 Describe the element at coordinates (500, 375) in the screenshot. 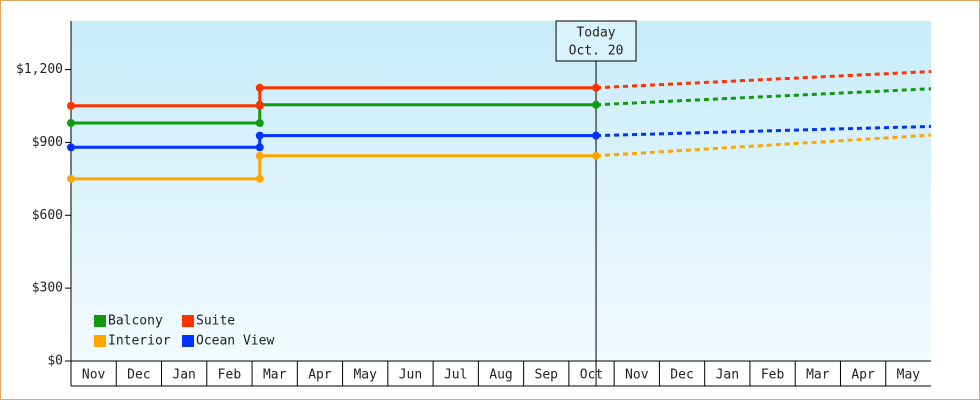

I see `x-tick-label: Aug` at that location.